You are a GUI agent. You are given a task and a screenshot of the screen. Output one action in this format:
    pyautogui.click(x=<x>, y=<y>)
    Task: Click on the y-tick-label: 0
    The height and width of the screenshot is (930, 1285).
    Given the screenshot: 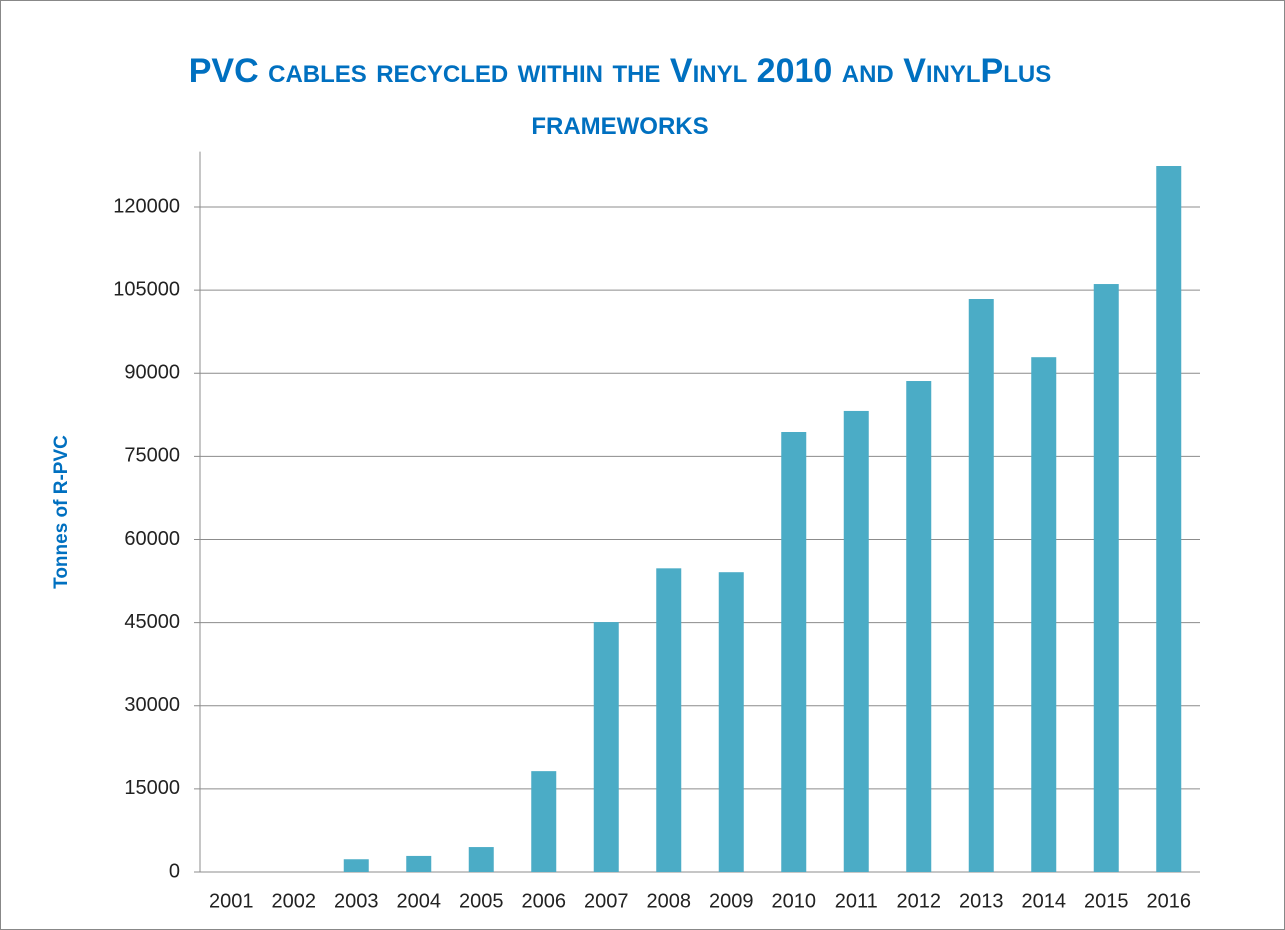 What is the action you would take?
    pyautogui.click(x=174, y=871)
    